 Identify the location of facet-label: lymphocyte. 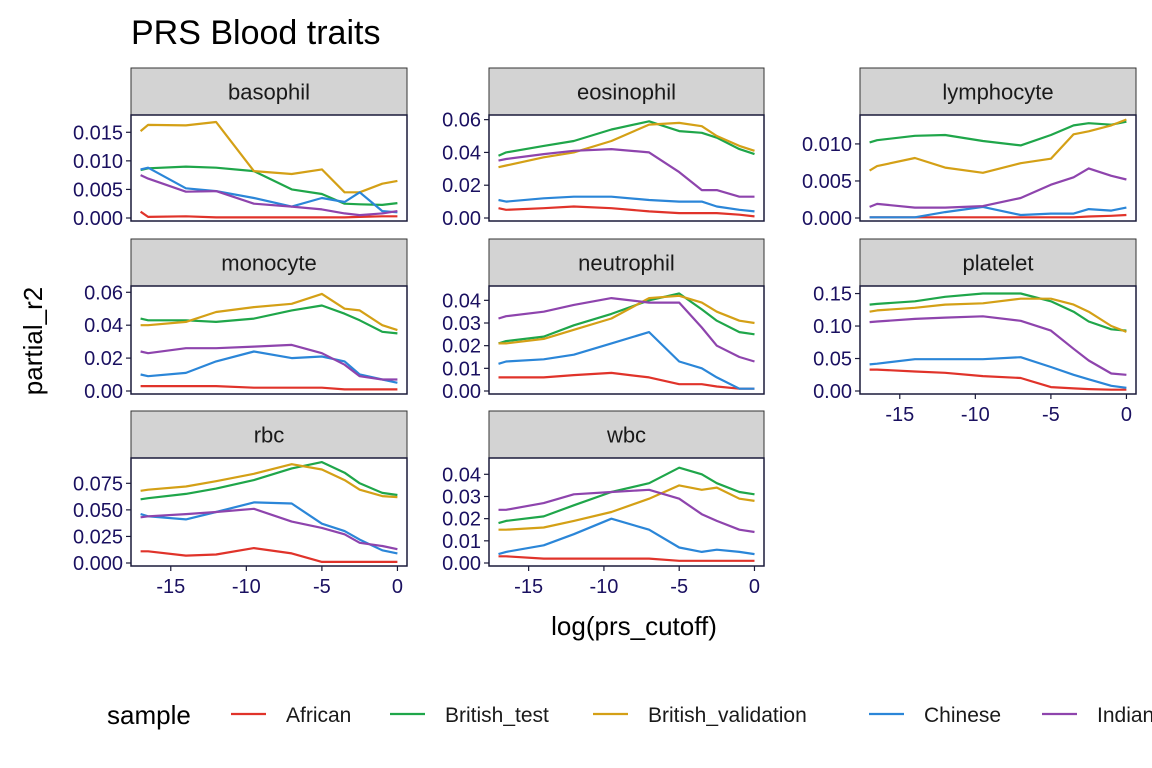
(997, 92).